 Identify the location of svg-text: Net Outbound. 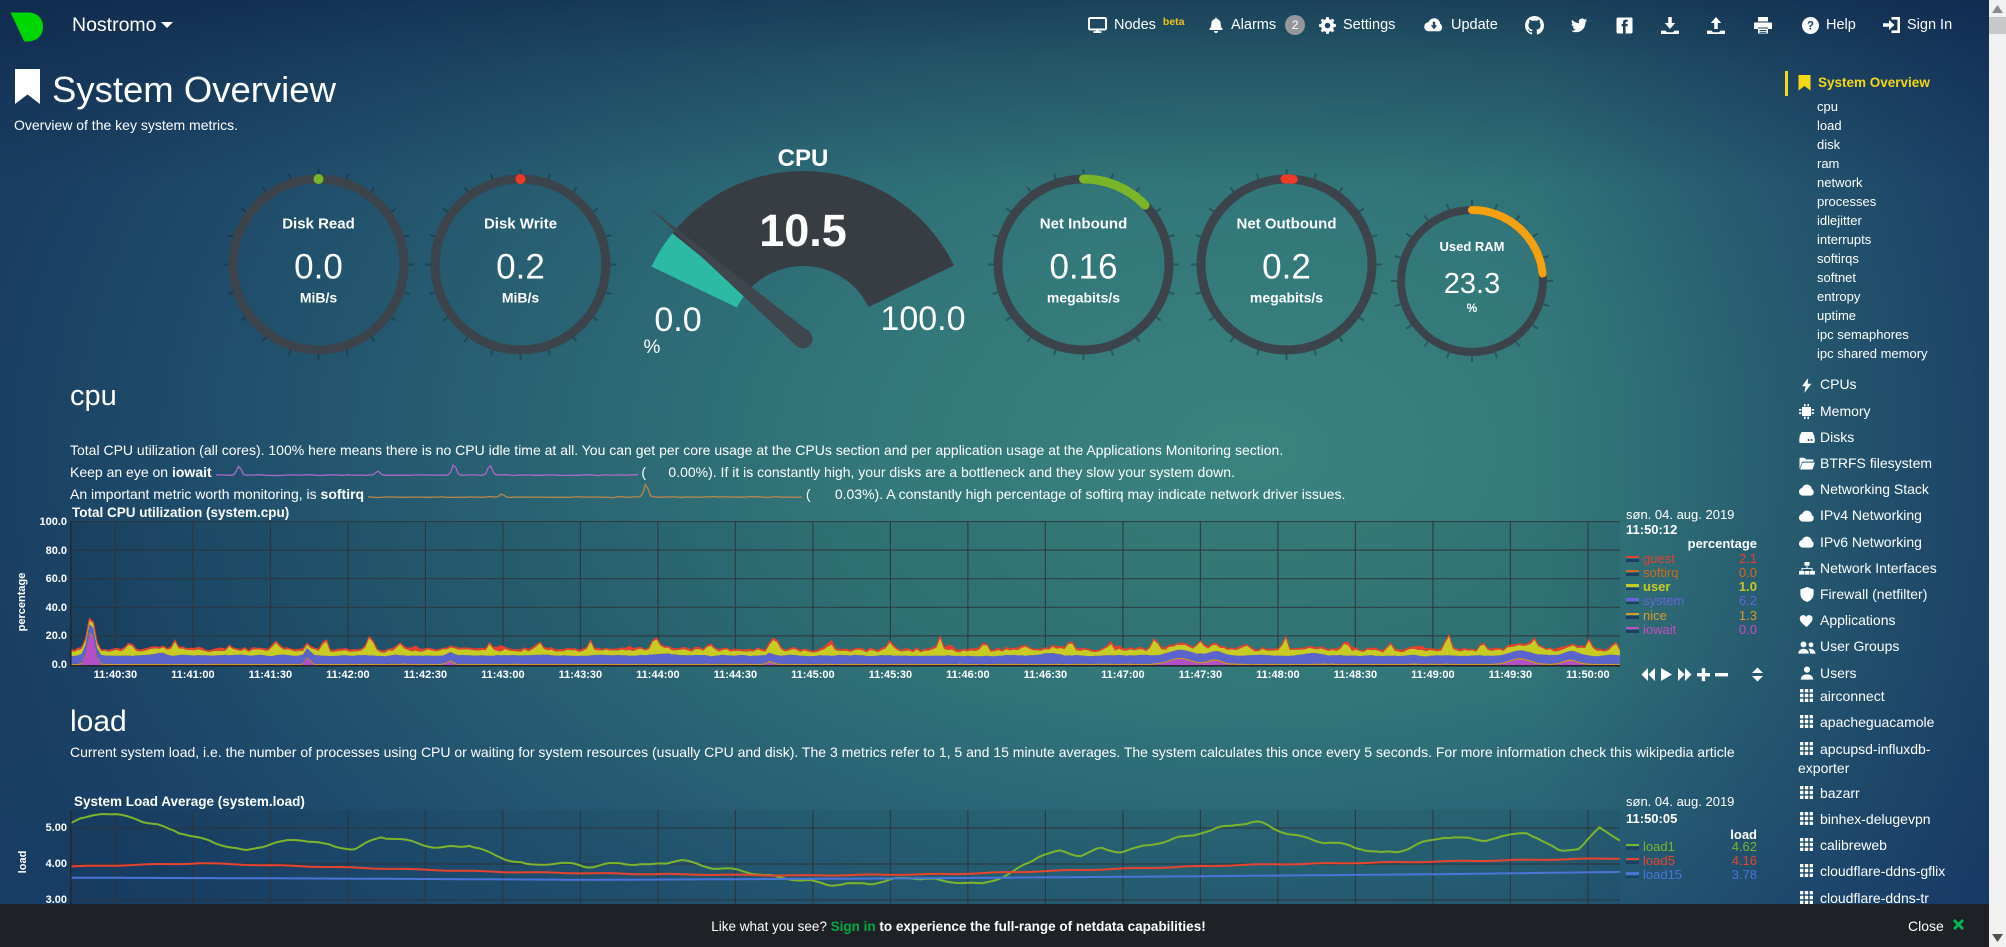
(1286, 223).